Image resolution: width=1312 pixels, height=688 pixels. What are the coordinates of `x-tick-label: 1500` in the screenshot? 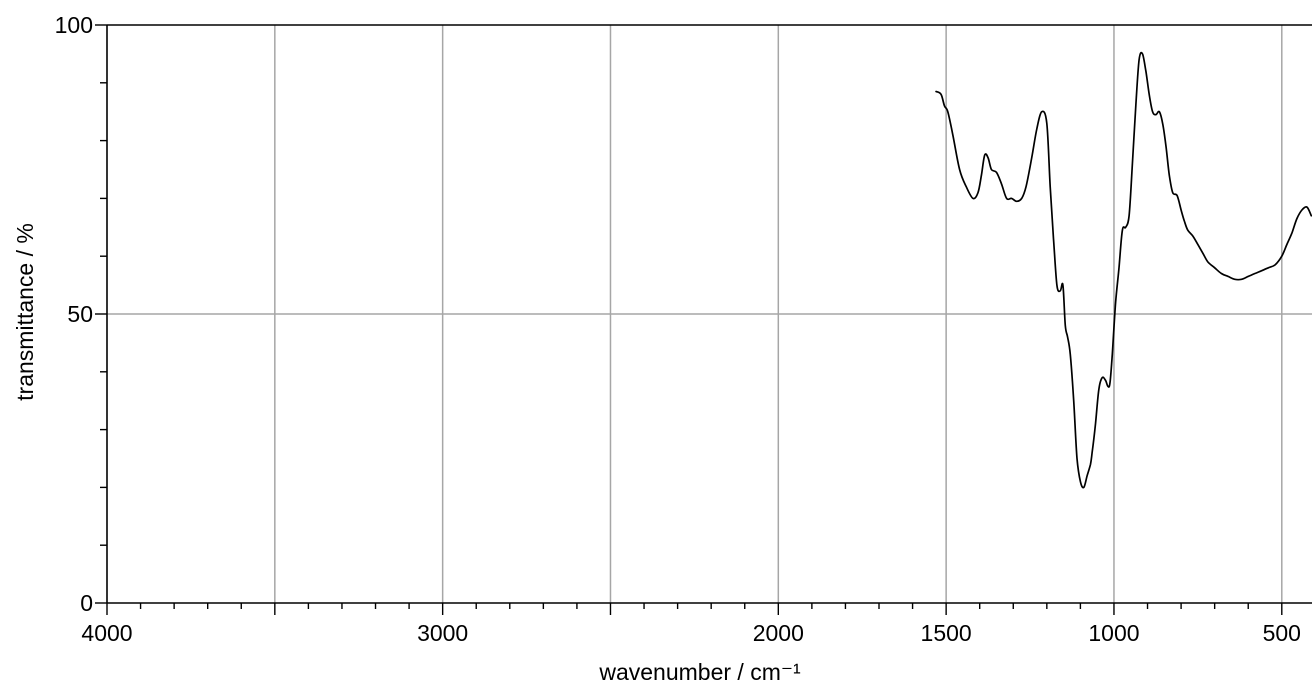 It's located at (946, 633).